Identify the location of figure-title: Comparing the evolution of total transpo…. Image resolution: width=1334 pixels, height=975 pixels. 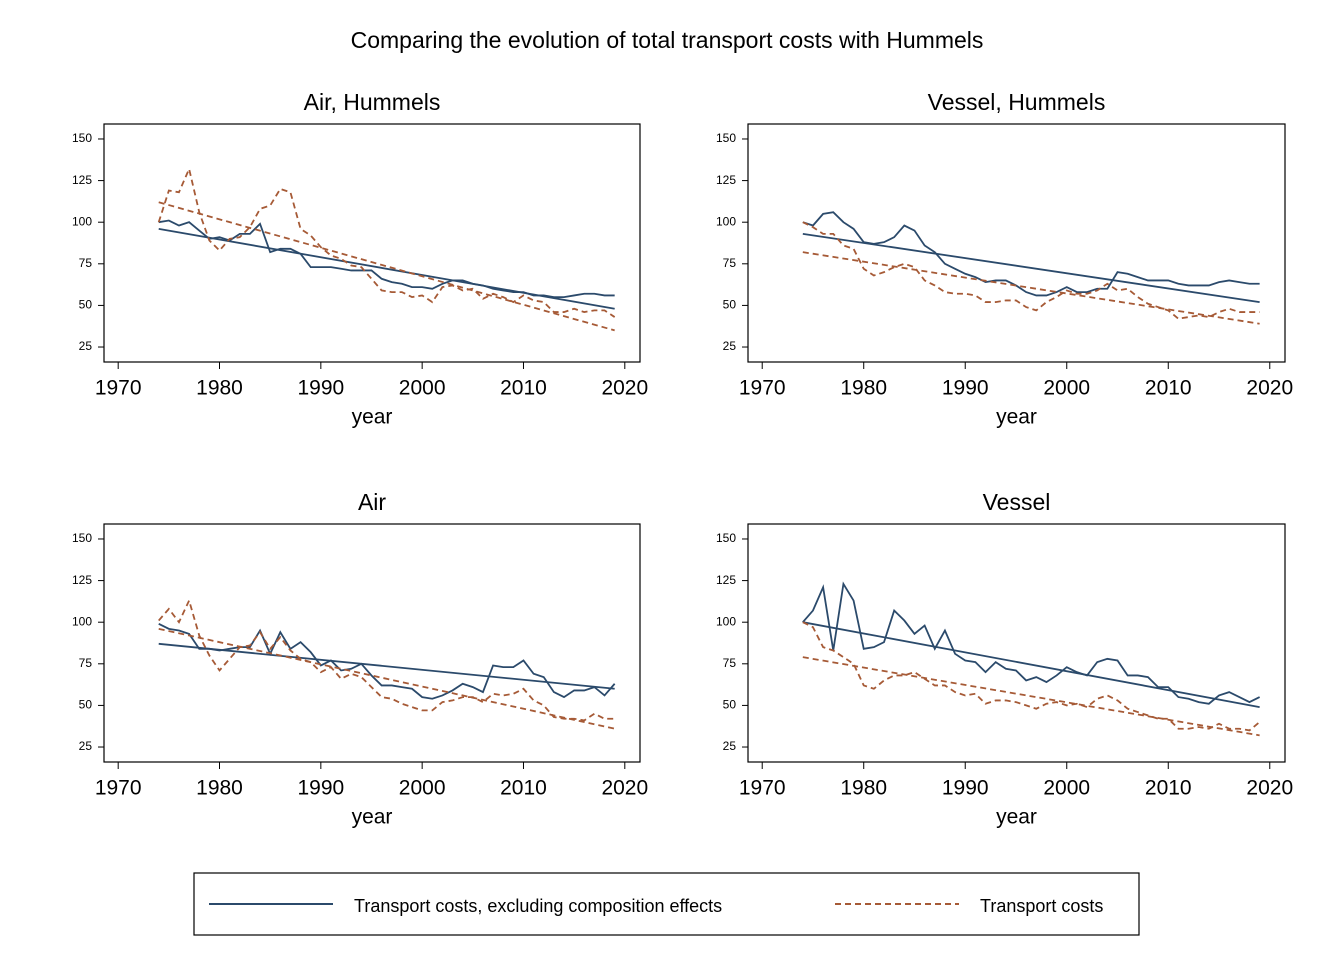
(667, 40).